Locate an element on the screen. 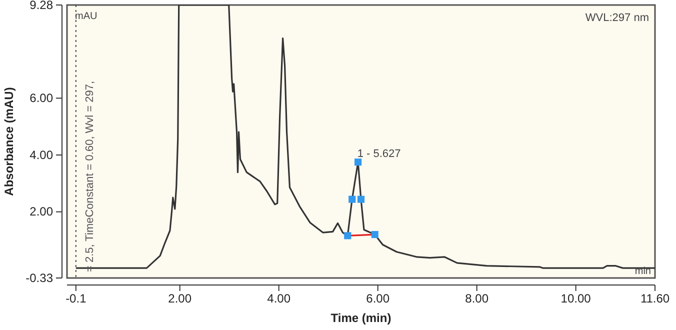 The width and height of the screenshot is (676, 330). annotation: = 2.5, TimeConstant = 0.60, Wvl = 297, is located at coordinates (90, 176).